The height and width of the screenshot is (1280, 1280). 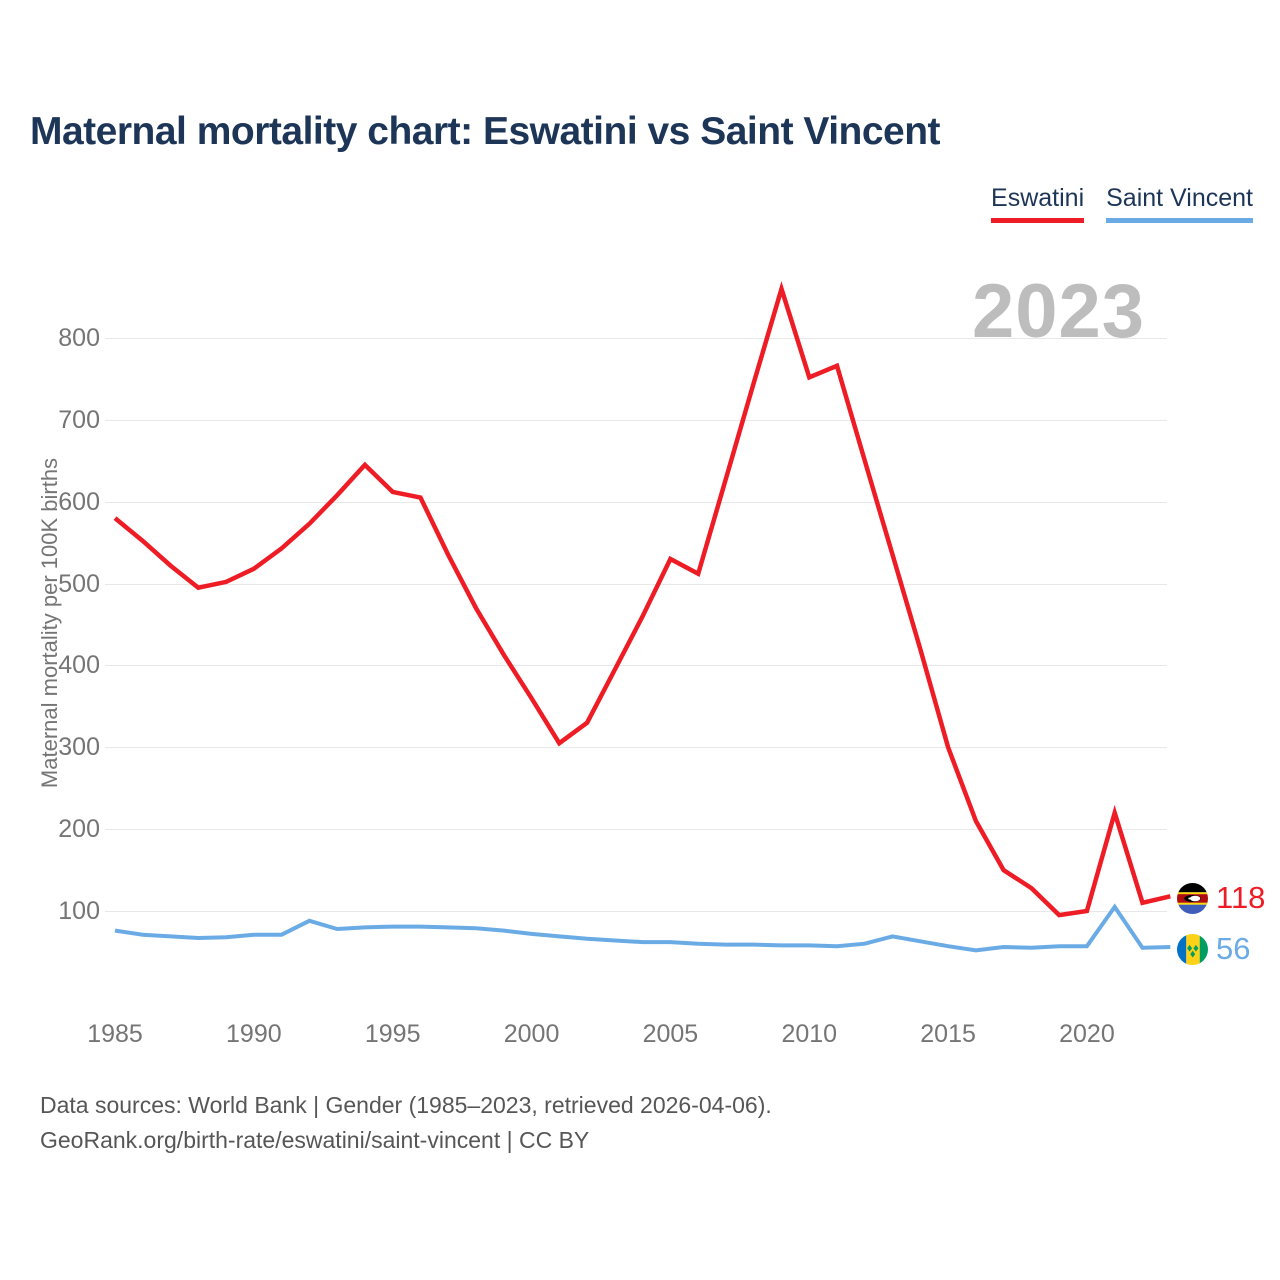 I want to click on x-axis-tick-label: 1985, so click(x=115, y=1034).